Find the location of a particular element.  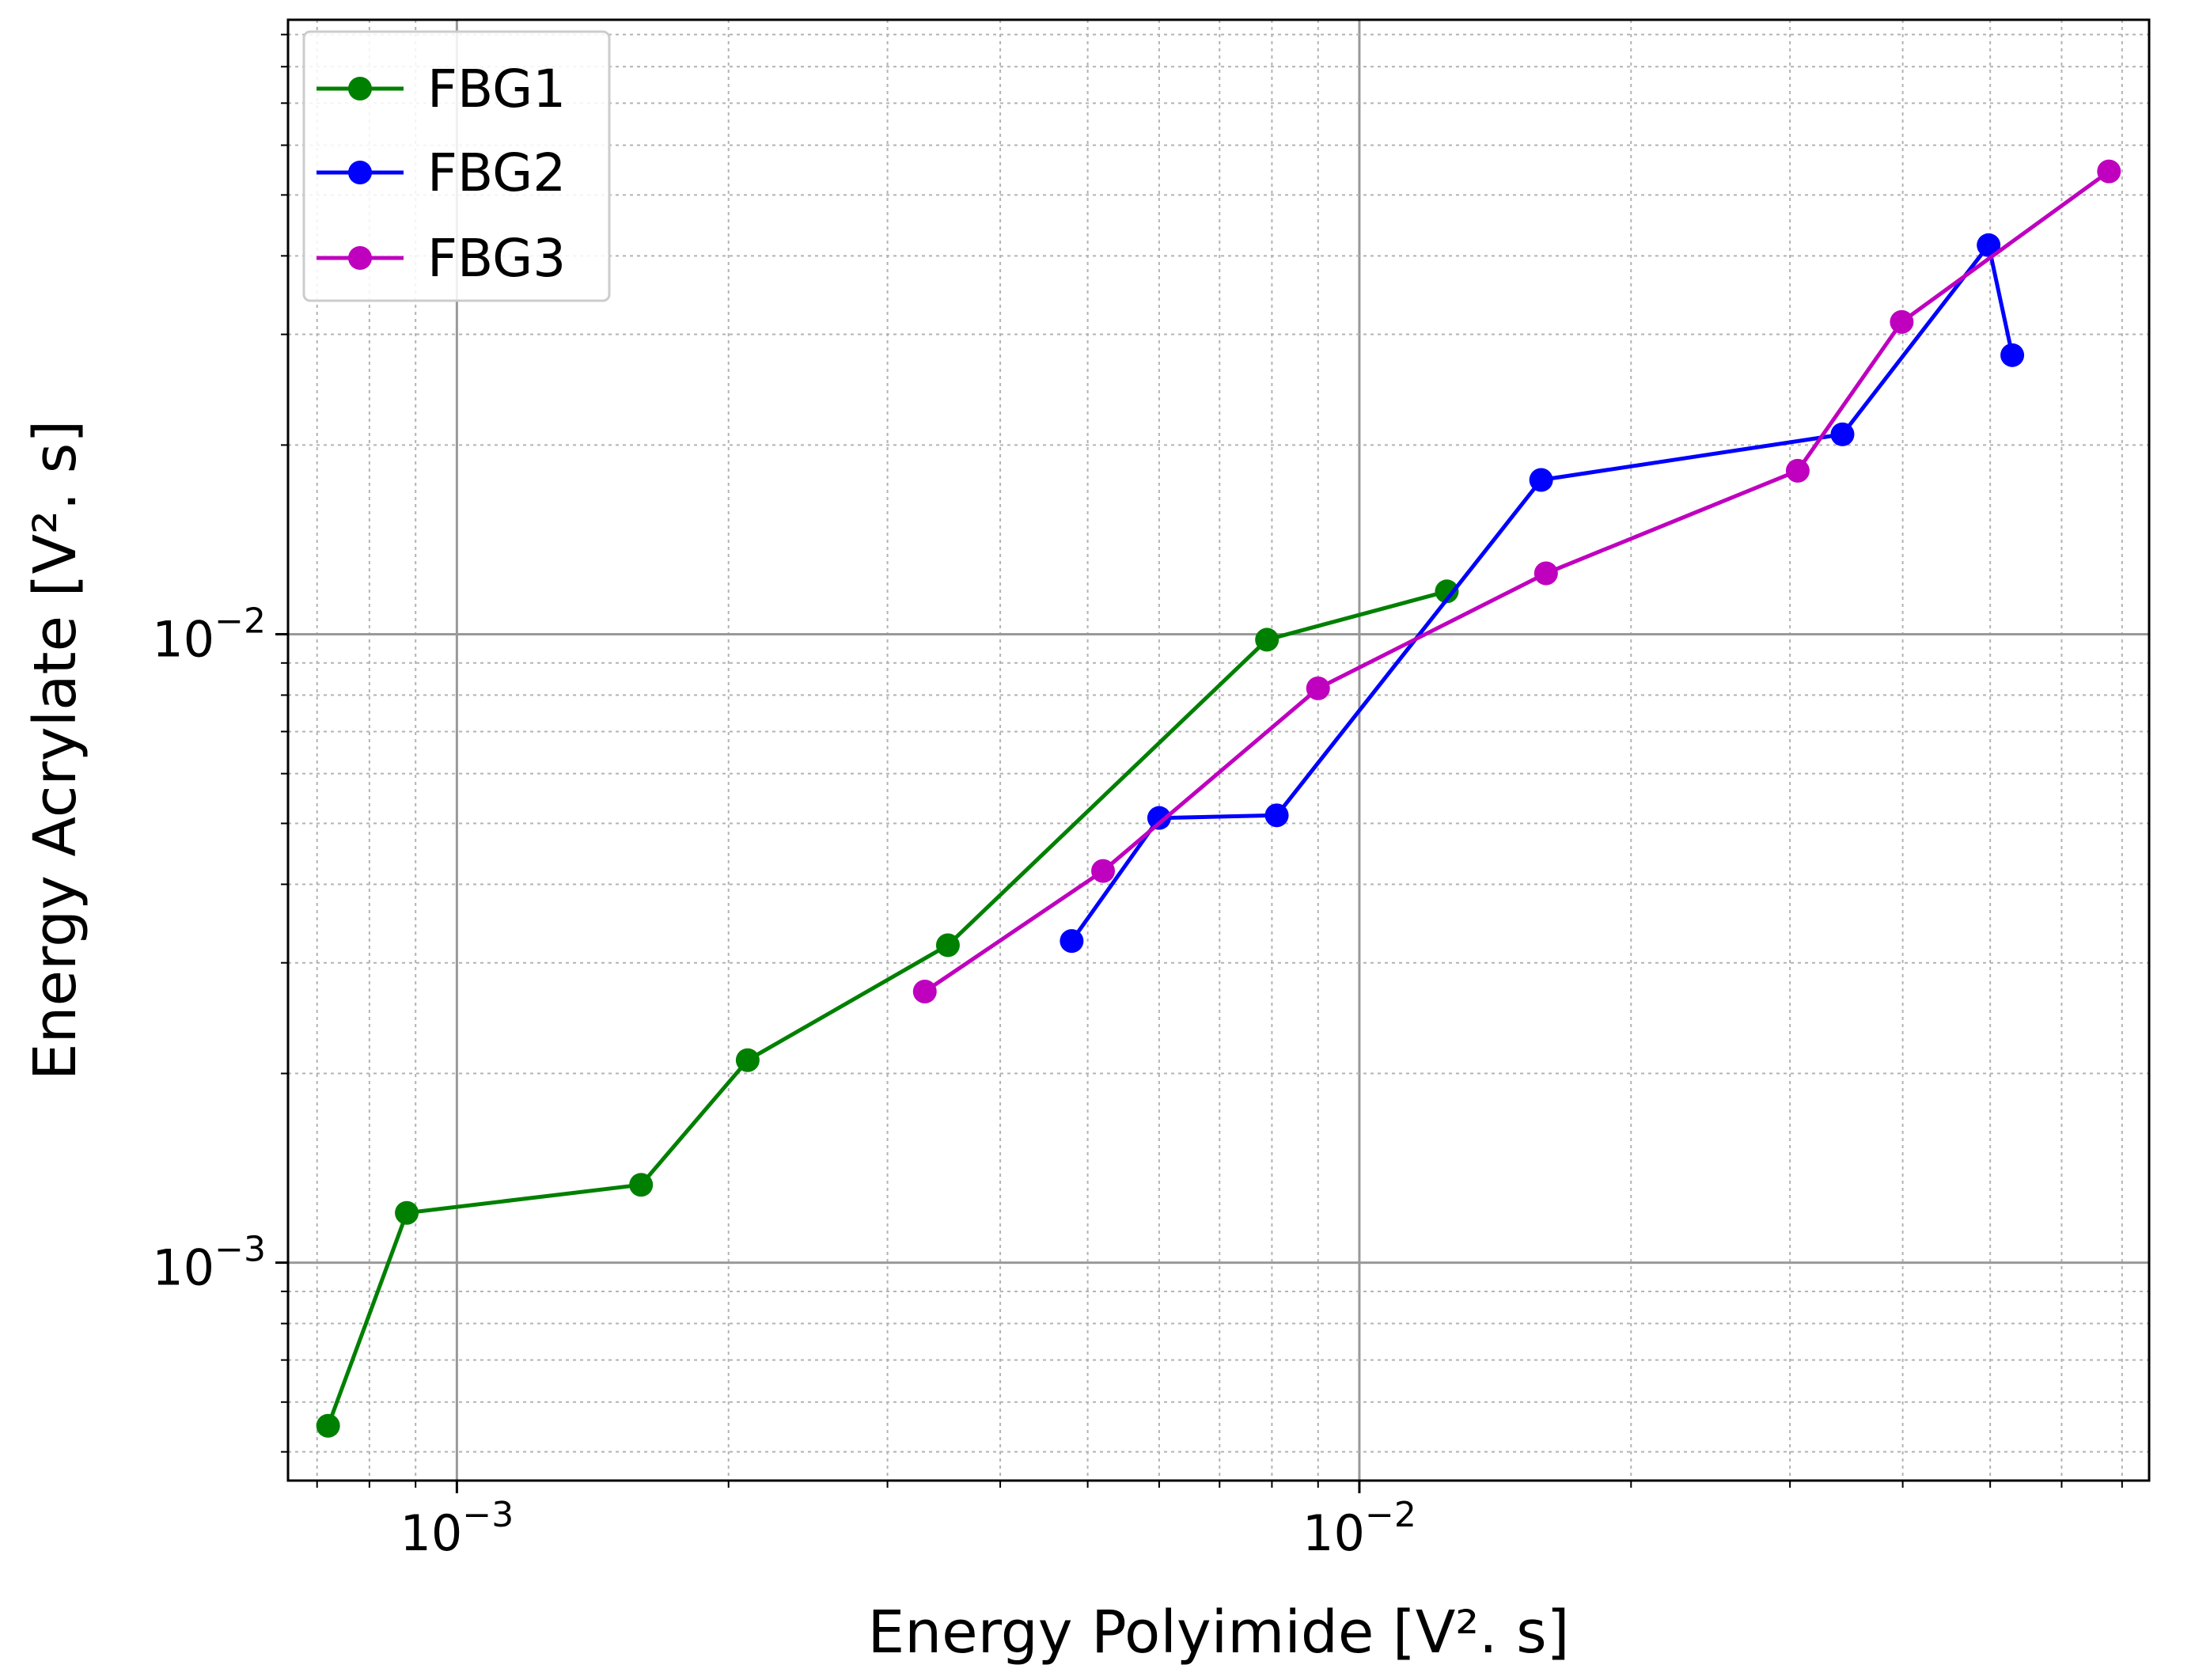

legend-marker-fbg1 is located at coordinates (360, 88).